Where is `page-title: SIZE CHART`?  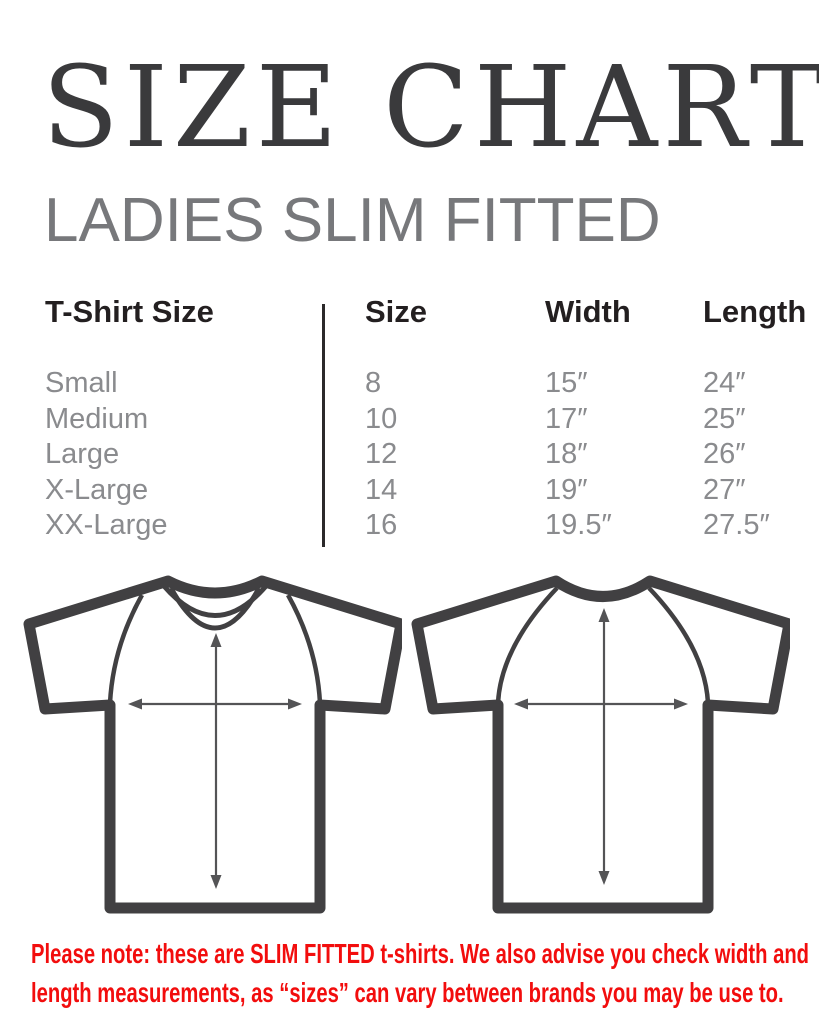
page-title: SIZE CHART is located at coordinates (430, 108).